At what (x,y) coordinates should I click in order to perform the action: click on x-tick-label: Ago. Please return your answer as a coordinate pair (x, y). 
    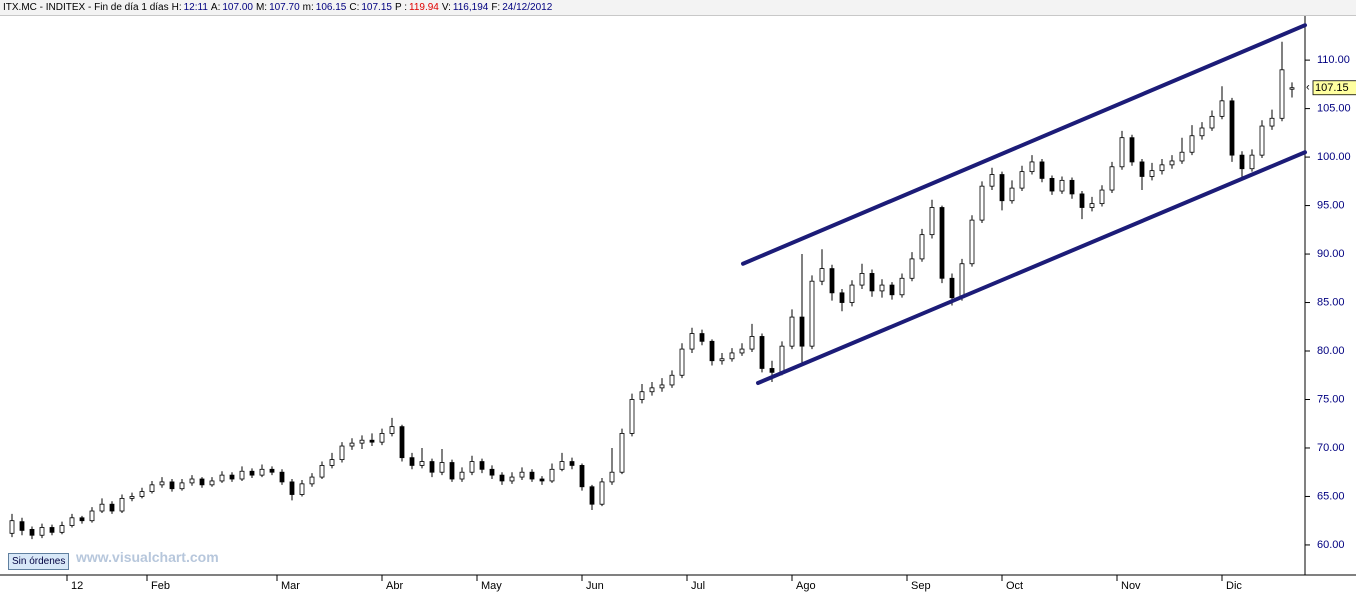
    Looking at the image, I should click on (806, 586).